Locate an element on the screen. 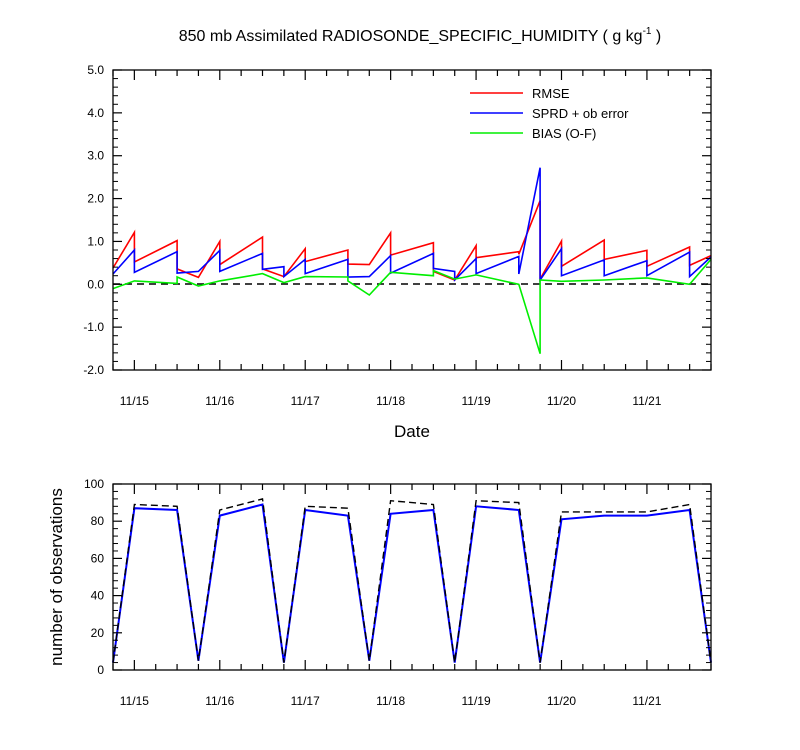 The height and width of the screenshot is (750, 800). legend-label-bias: BIAS (O-F) is located at coordinates (564, 133).